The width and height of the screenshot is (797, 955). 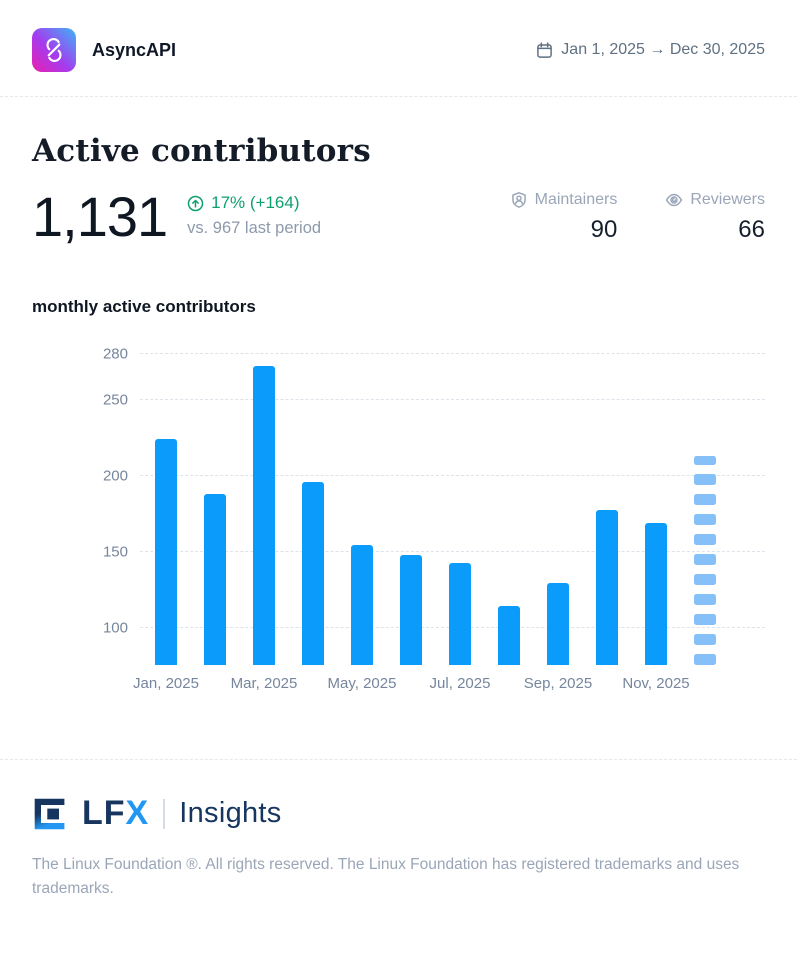 I want to click on kpi-change-text: 17% (+164), so click(x=255, y=202).